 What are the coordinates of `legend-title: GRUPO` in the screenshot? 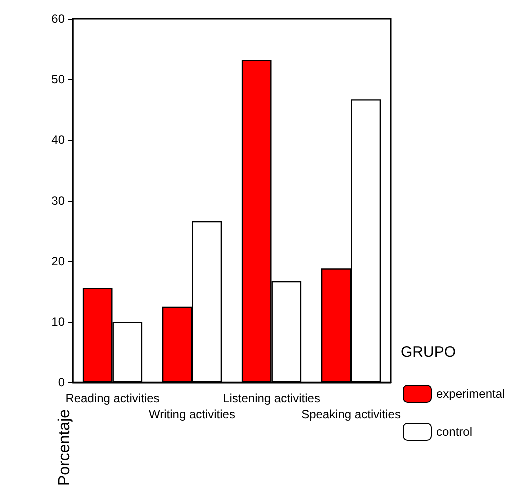 It's located at (428, 352).